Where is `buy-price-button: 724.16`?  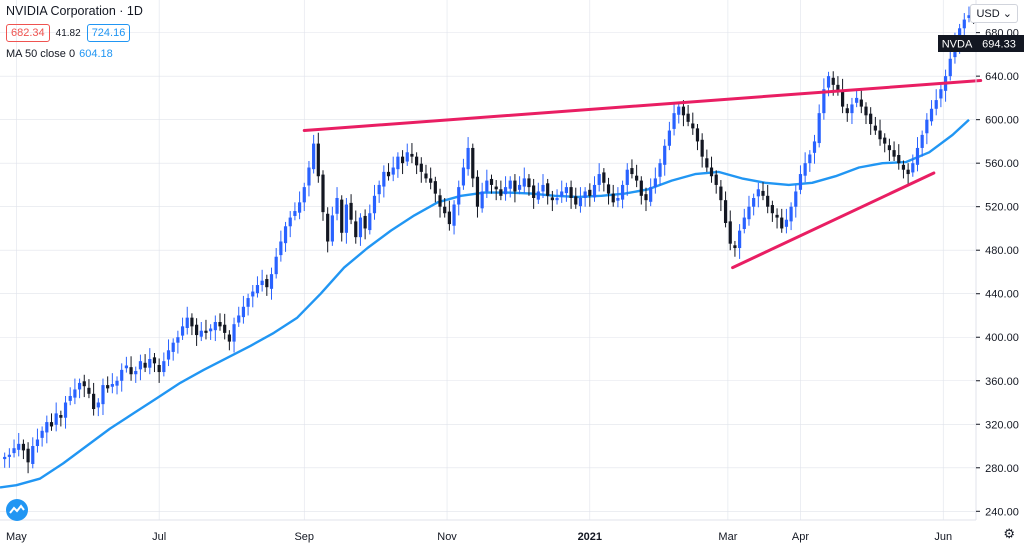 buy-price-button: 724.16 is located at coordinates (108, 33).